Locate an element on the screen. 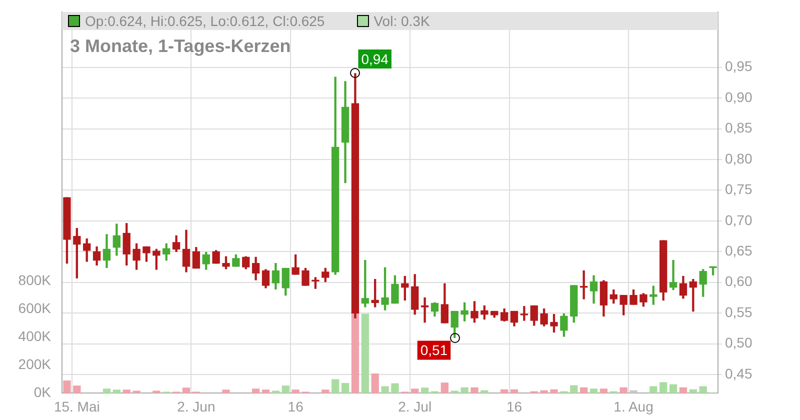 This screenshot has height=420, width=800. y-tick-label: 0,80 is located at coordinates (738, 158).